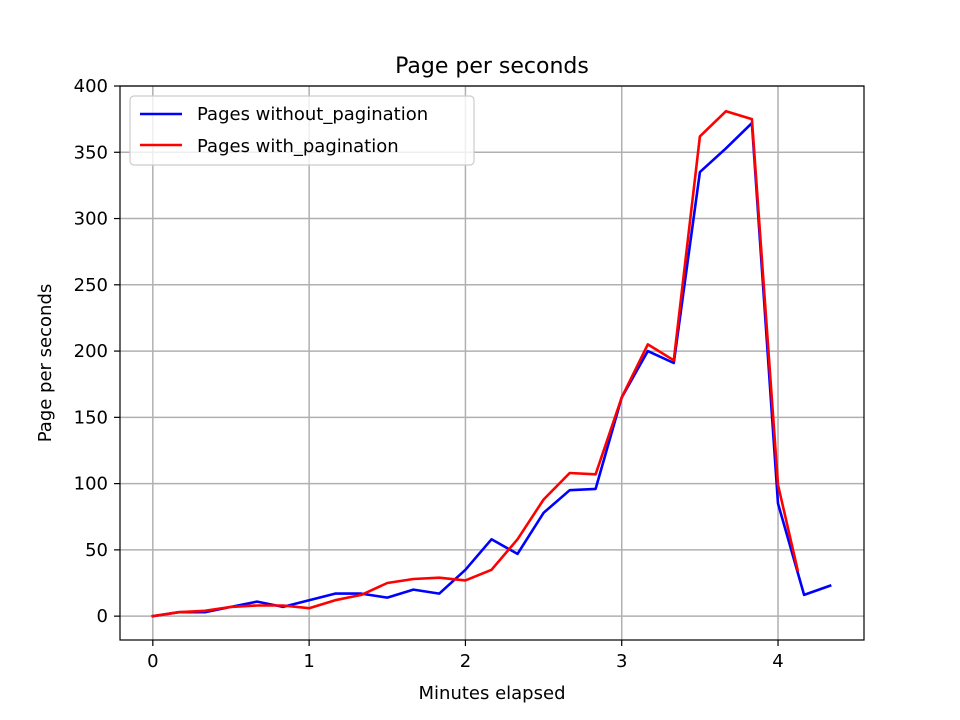 This screenshot has height=720, width=960. I want to click on chart-title: Page per seconds, so click(492, 66).